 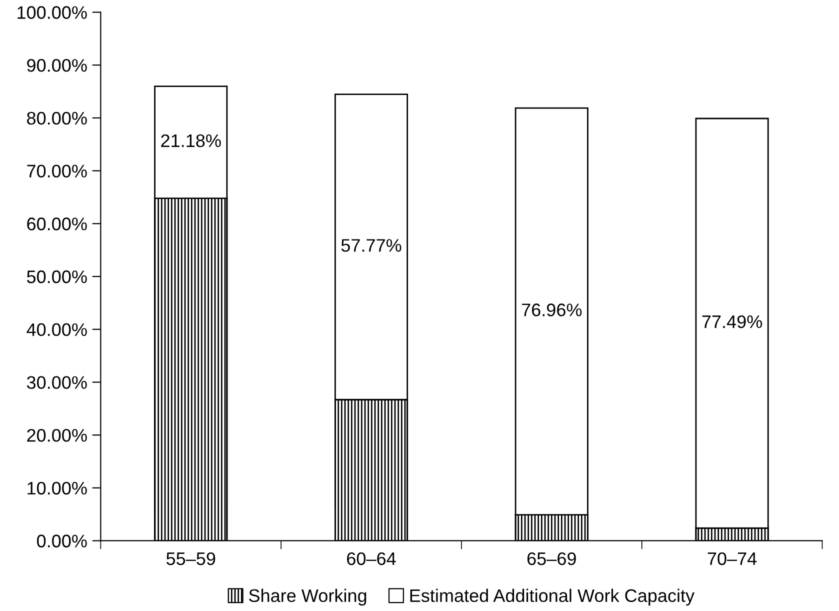 What do you see at coordinates (57, 488) in the screenshot?
I see `y-tick-label: 10.00%` at bounding box center [57, 488].